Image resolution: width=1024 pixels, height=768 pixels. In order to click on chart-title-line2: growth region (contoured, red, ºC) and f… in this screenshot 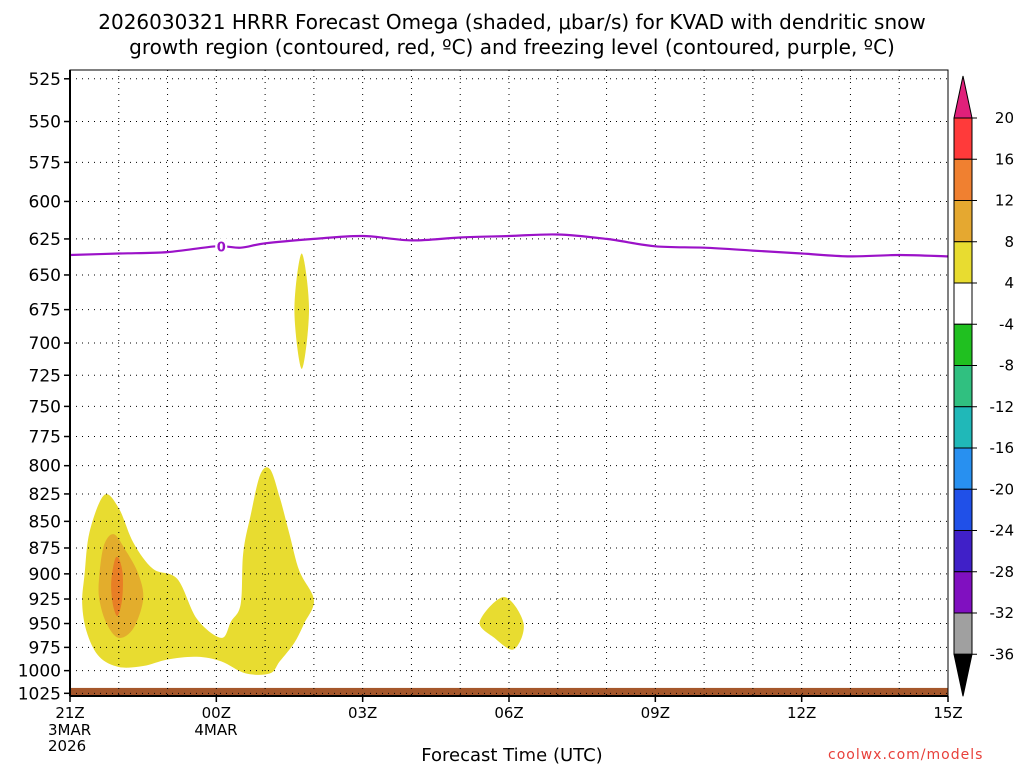, I will do `click(512, 47)`.